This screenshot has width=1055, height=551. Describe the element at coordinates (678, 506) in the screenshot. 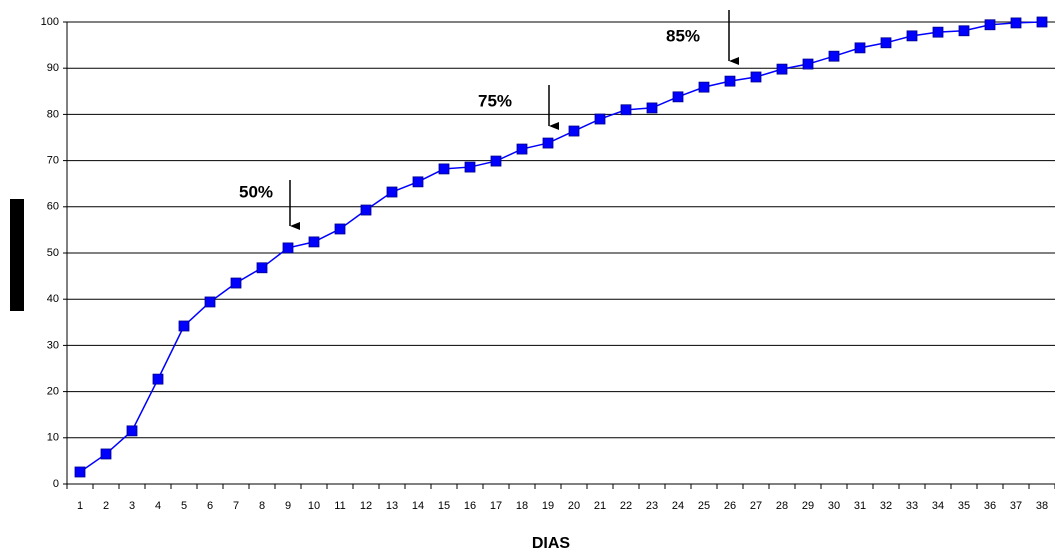

I see `x-tick-label: 24` at that location.